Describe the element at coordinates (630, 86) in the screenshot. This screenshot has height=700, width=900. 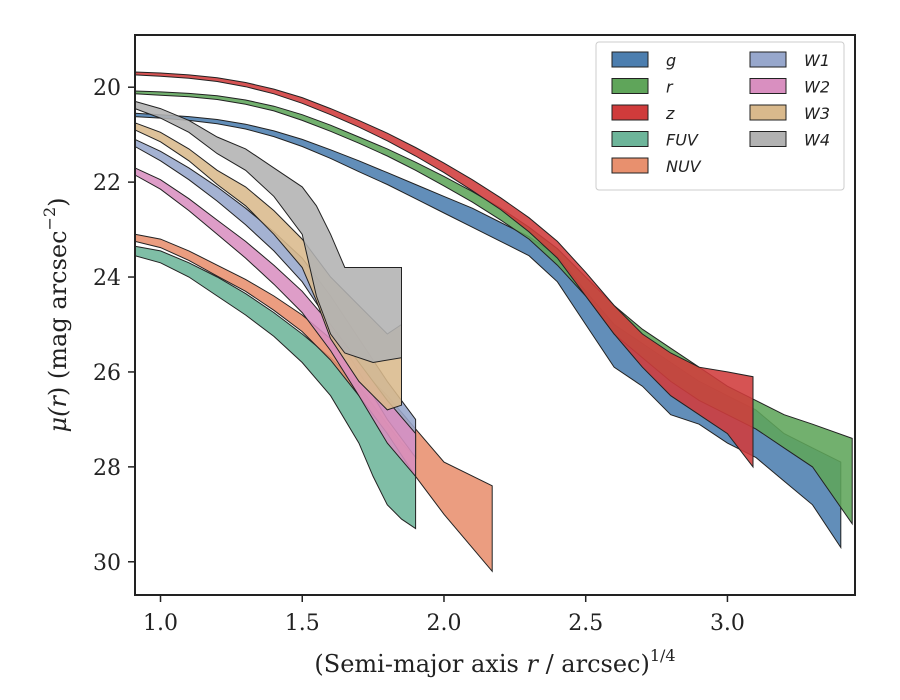
I see `legend-swatch-r` at that location.